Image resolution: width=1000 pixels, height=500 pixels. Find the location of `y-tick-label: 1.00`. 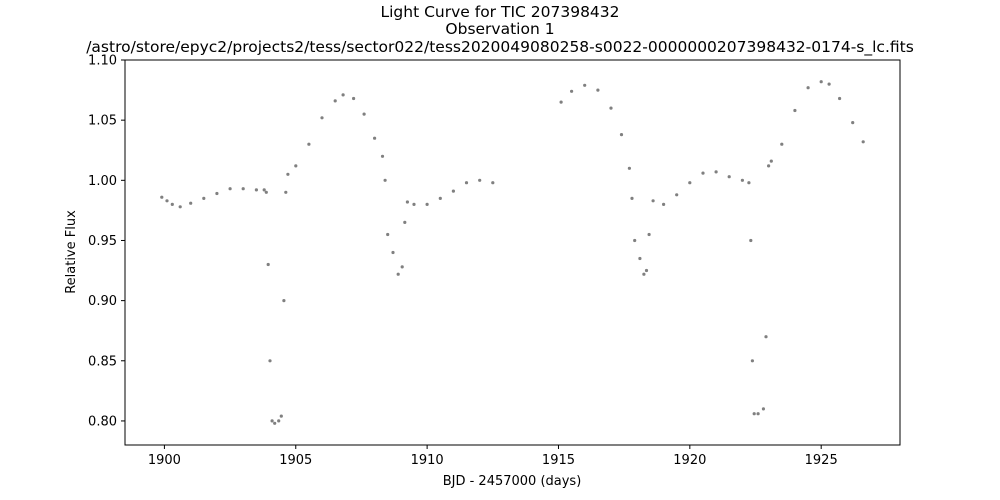

y-tick-label: 1.00 is located at coordinates (102, 181).